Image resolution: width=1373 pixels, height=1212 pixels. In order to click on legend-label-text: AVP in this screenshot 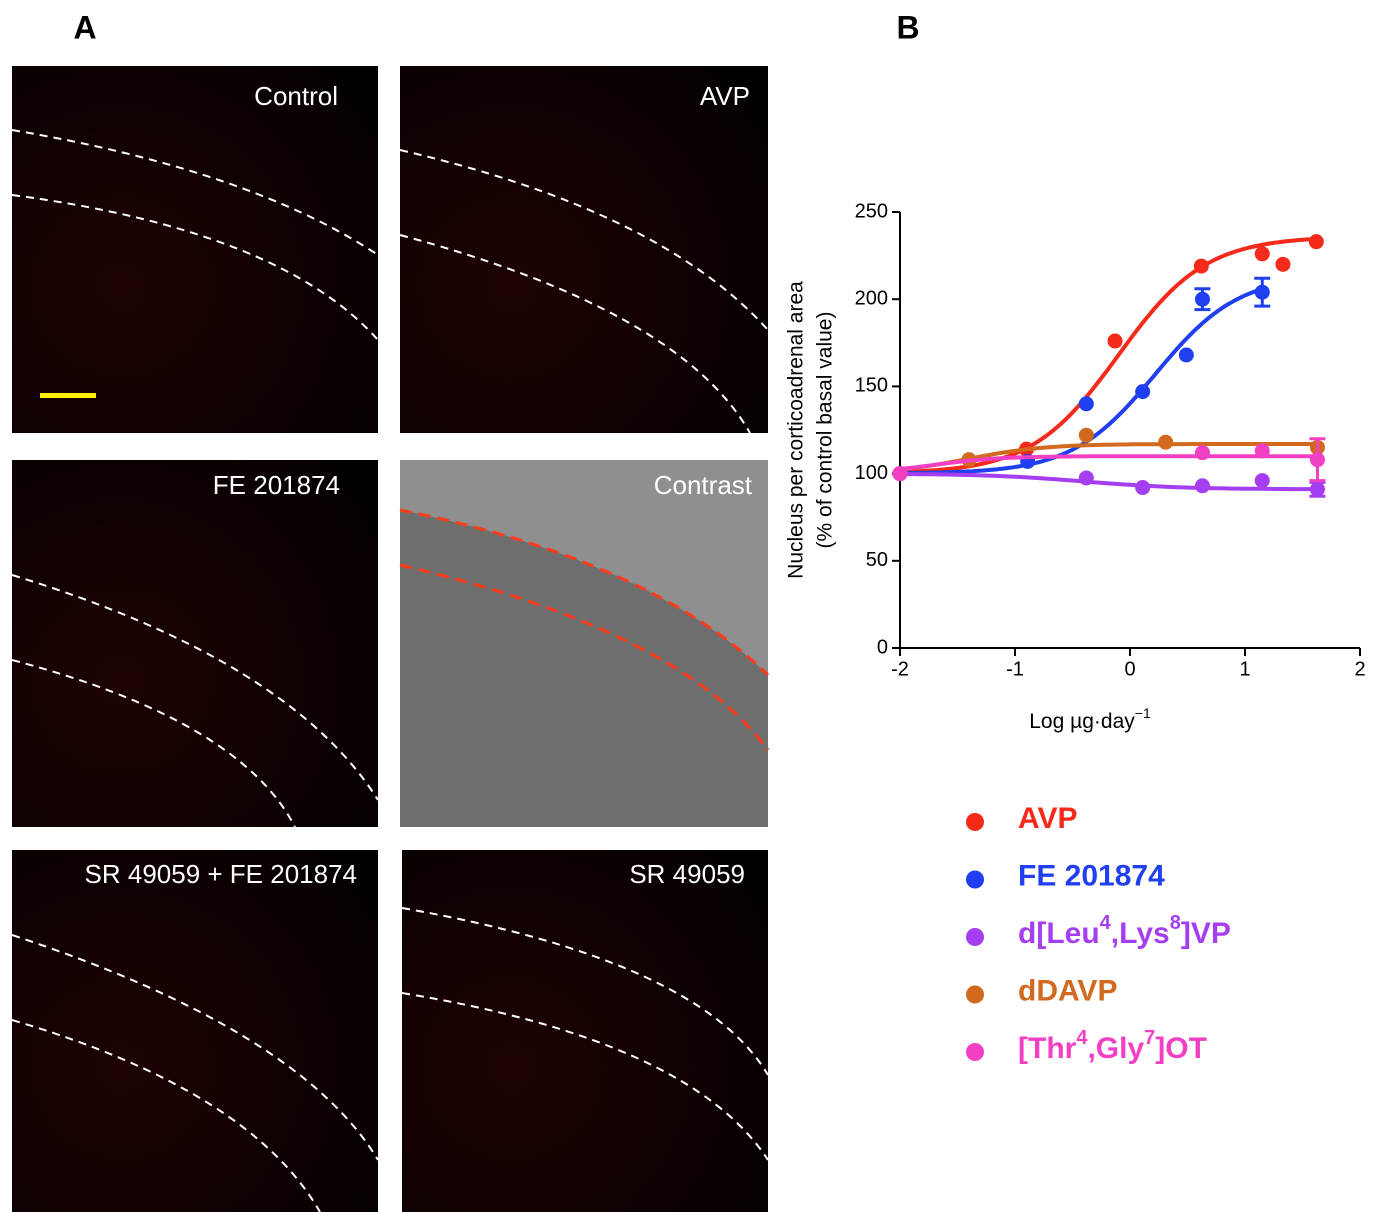, I will do `click(1047, 818)`.